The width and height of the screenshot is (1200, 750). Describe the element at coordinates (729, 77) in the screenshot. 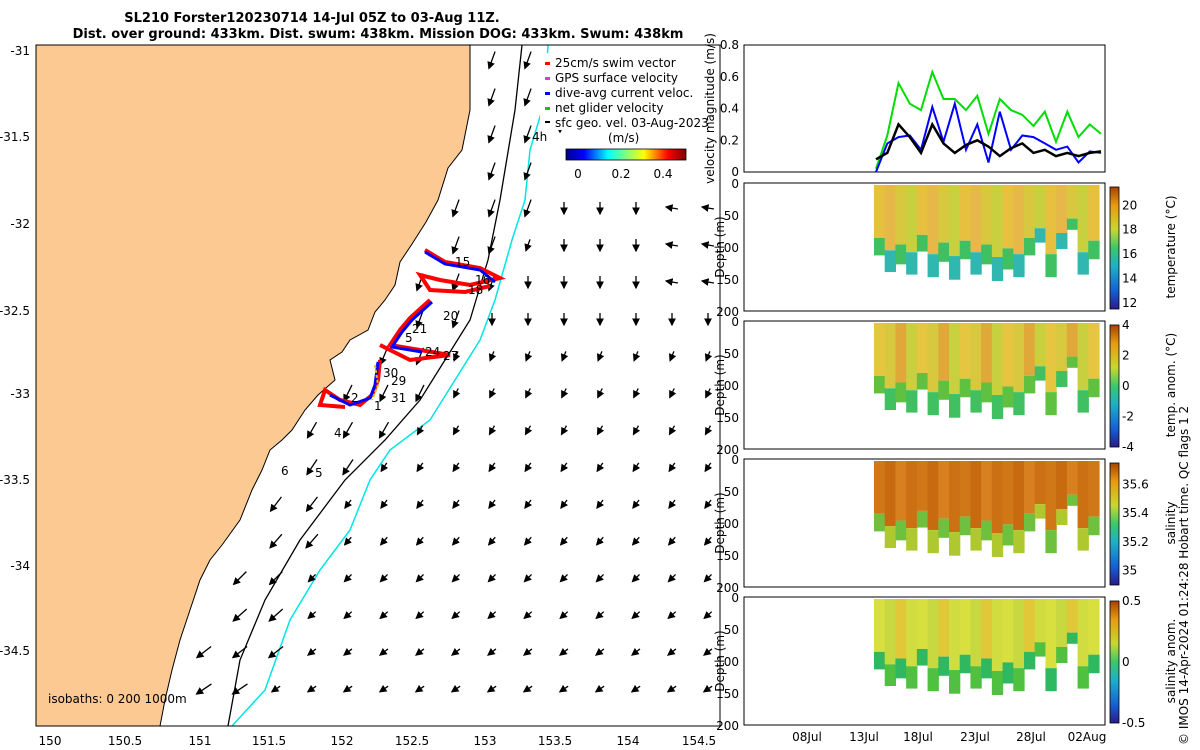

I see `velocity-ytick: 0.6` at that location.